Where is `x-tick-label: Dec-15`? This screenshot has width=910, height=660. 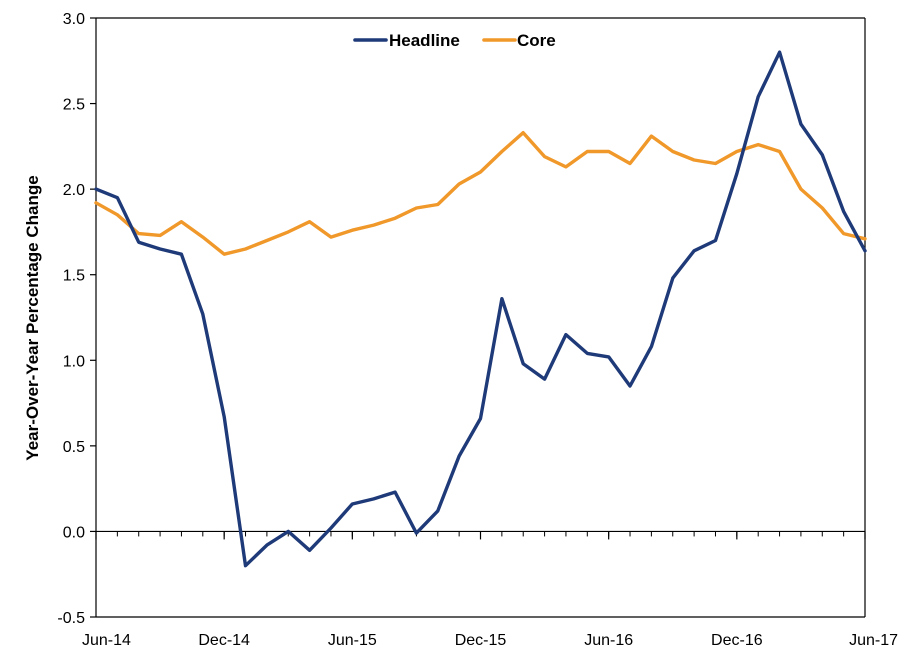
x-tick-label: Dec-15 is located at coordinates (481, 640).